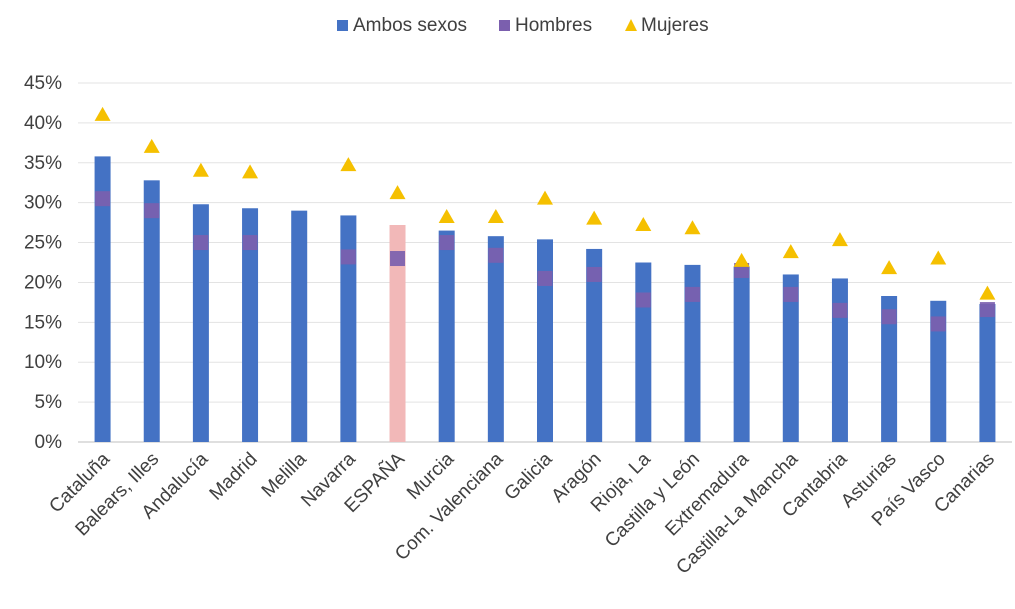 Image resolution: width=1015 pixels, height=609 pixels. I want to click on legend-ambos-sexos-swatch, so click(342, 25).